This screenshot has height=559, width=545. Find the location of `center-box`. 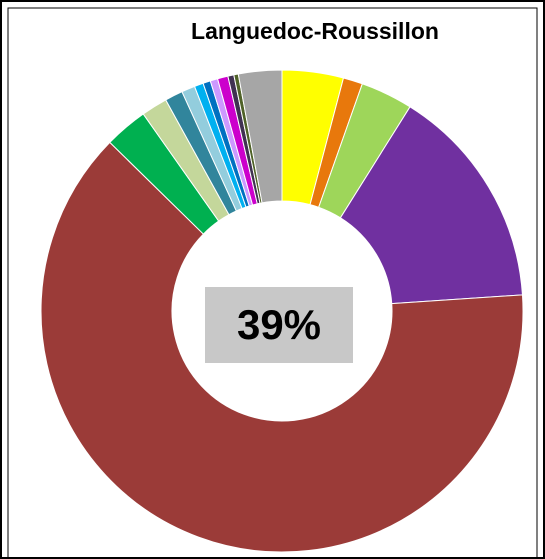

center-box is located at coordinates (279, 325).